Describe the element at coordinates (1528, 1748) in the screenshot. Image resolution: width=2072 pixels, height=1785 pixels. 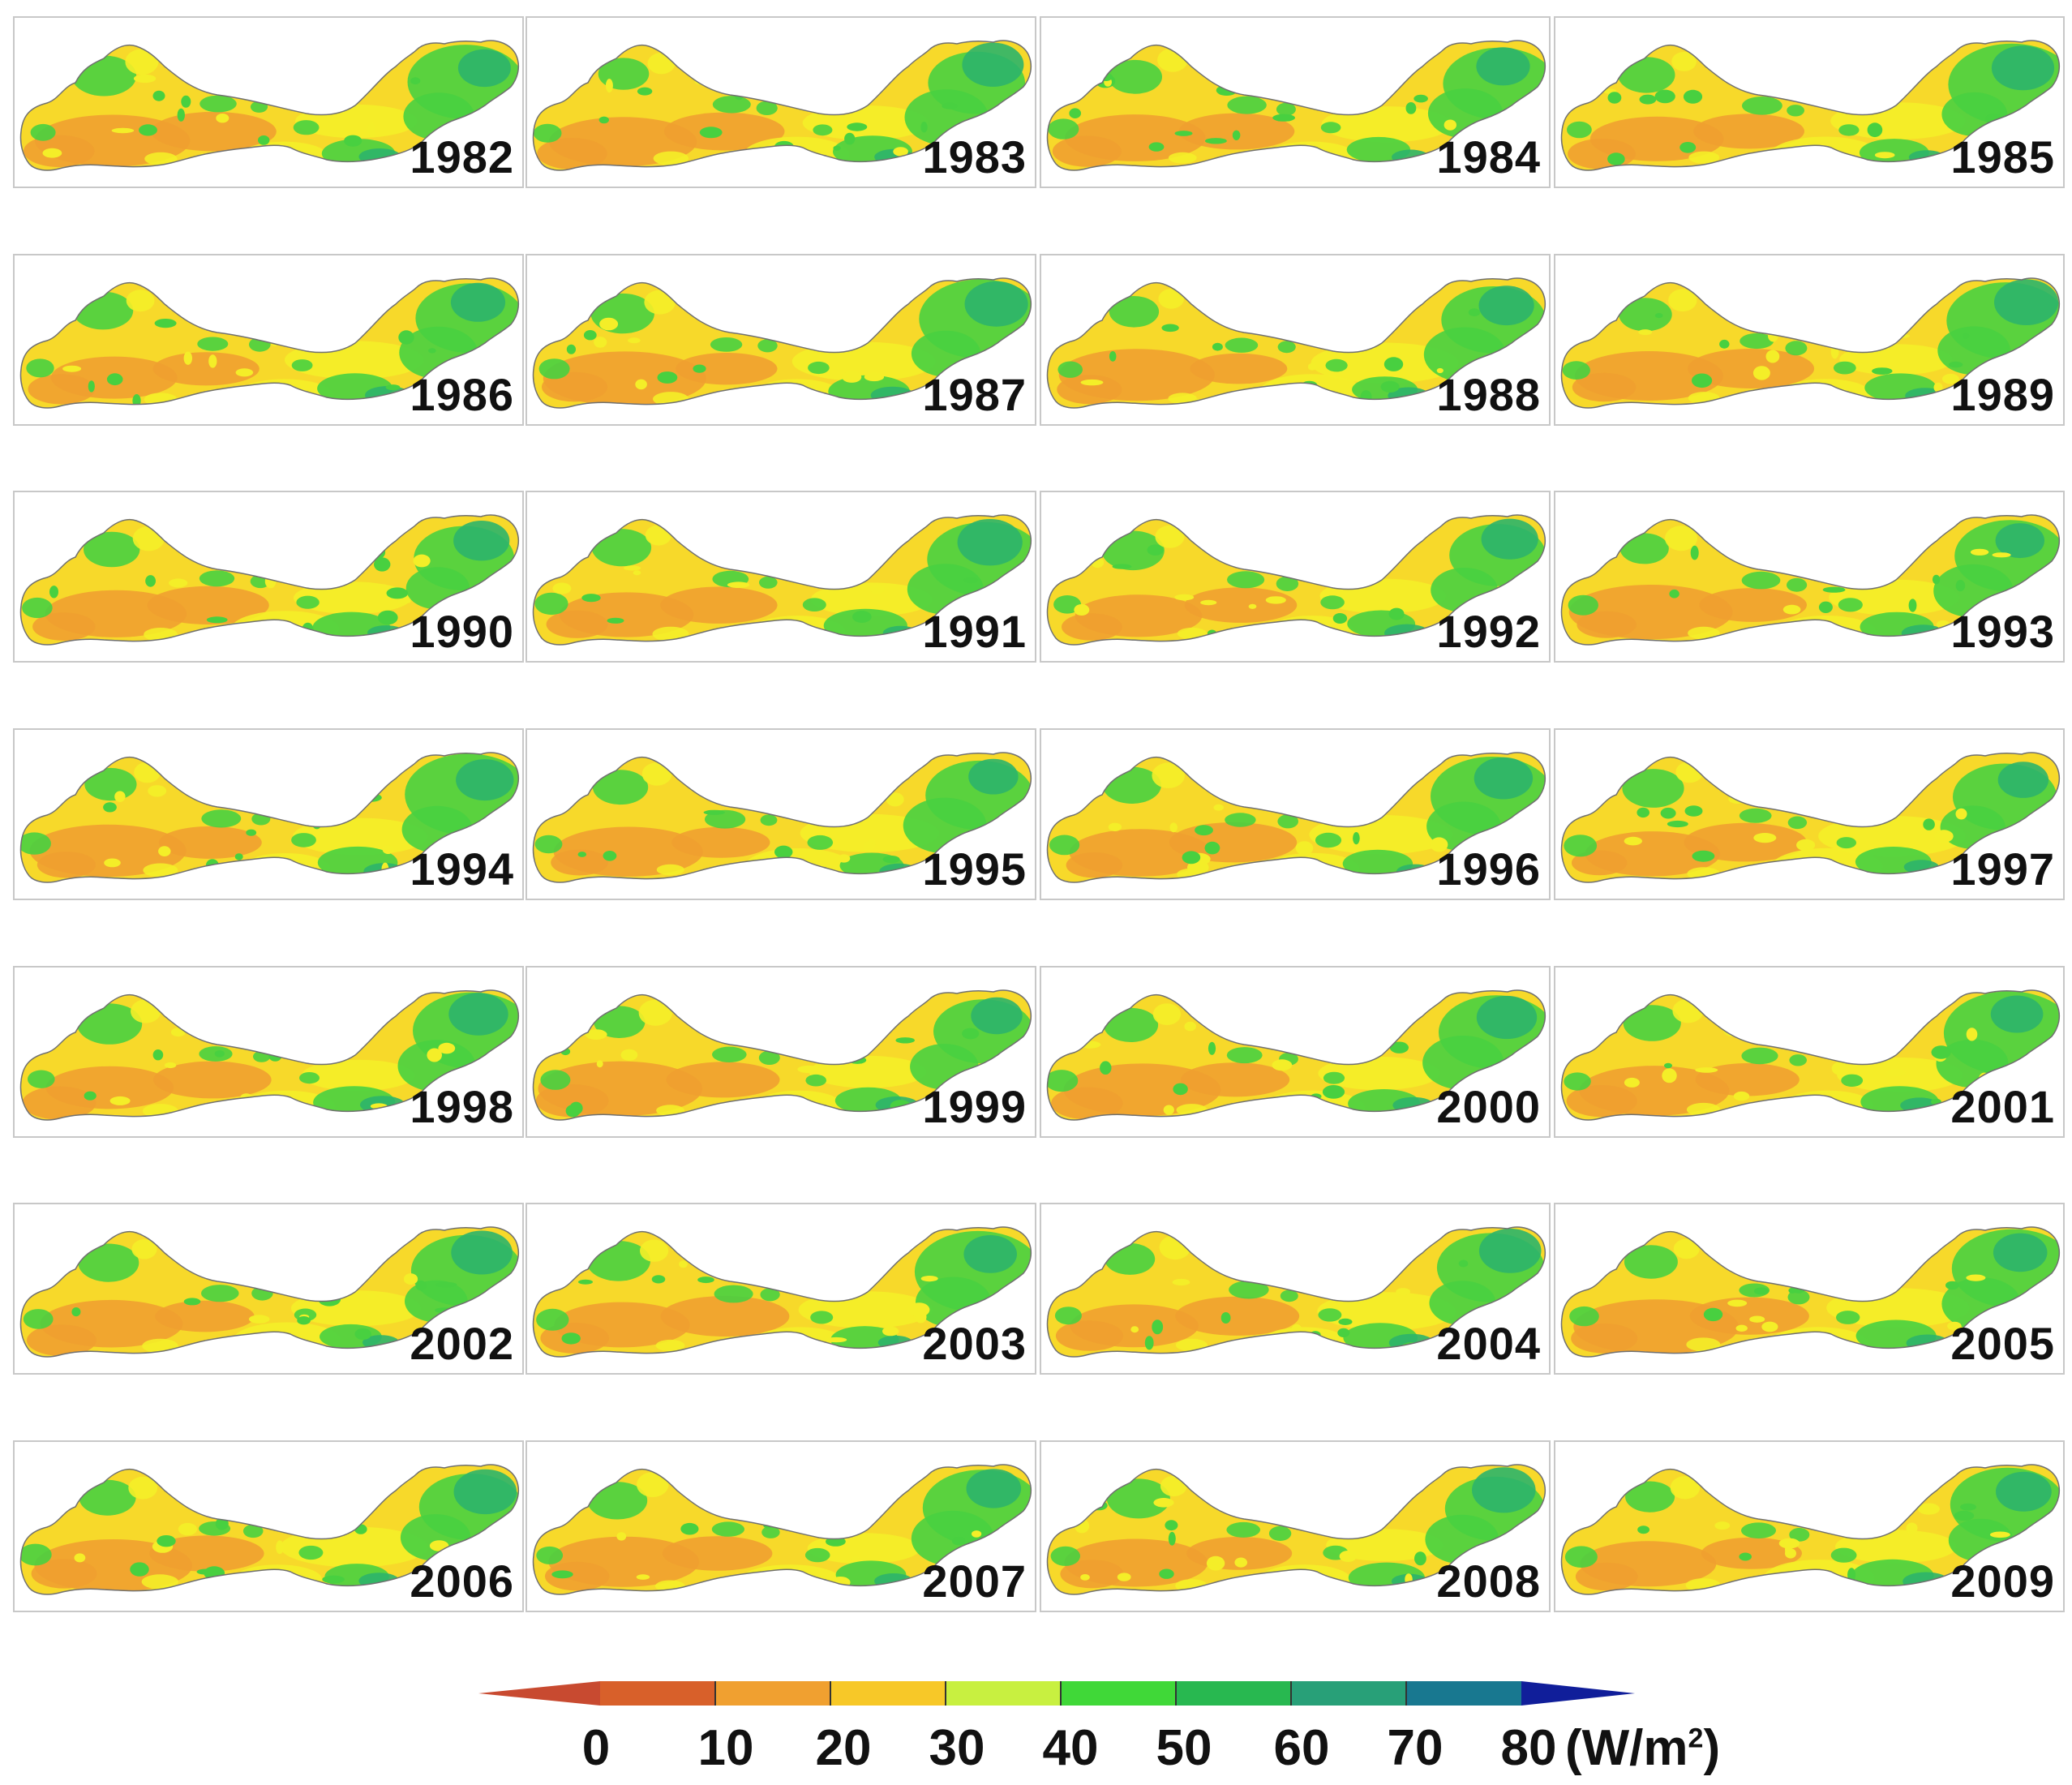
I see `colorbar-tick-label: 80` at that location.